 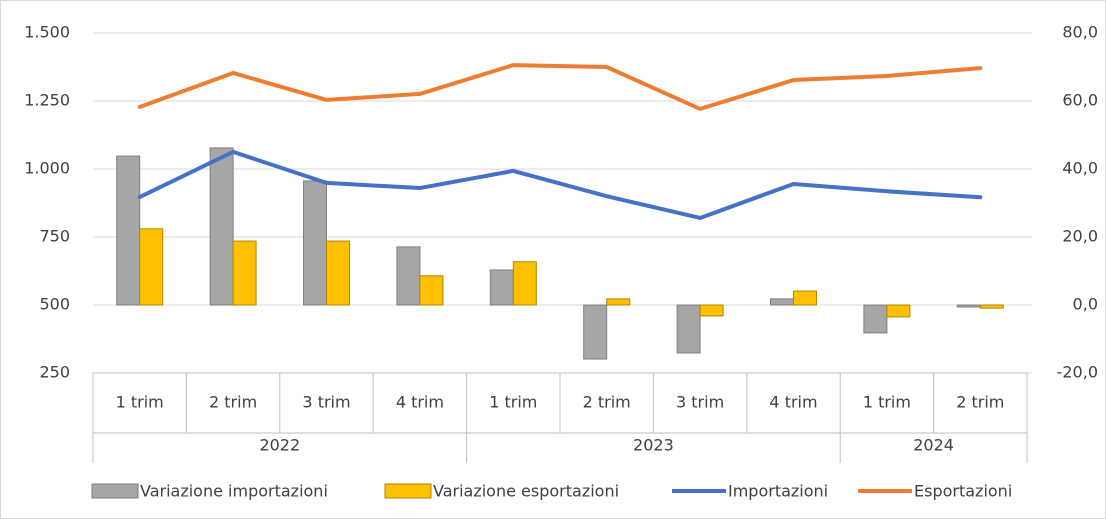 I want to click on legend-label: Importazioni, so click(x=778, y=491).